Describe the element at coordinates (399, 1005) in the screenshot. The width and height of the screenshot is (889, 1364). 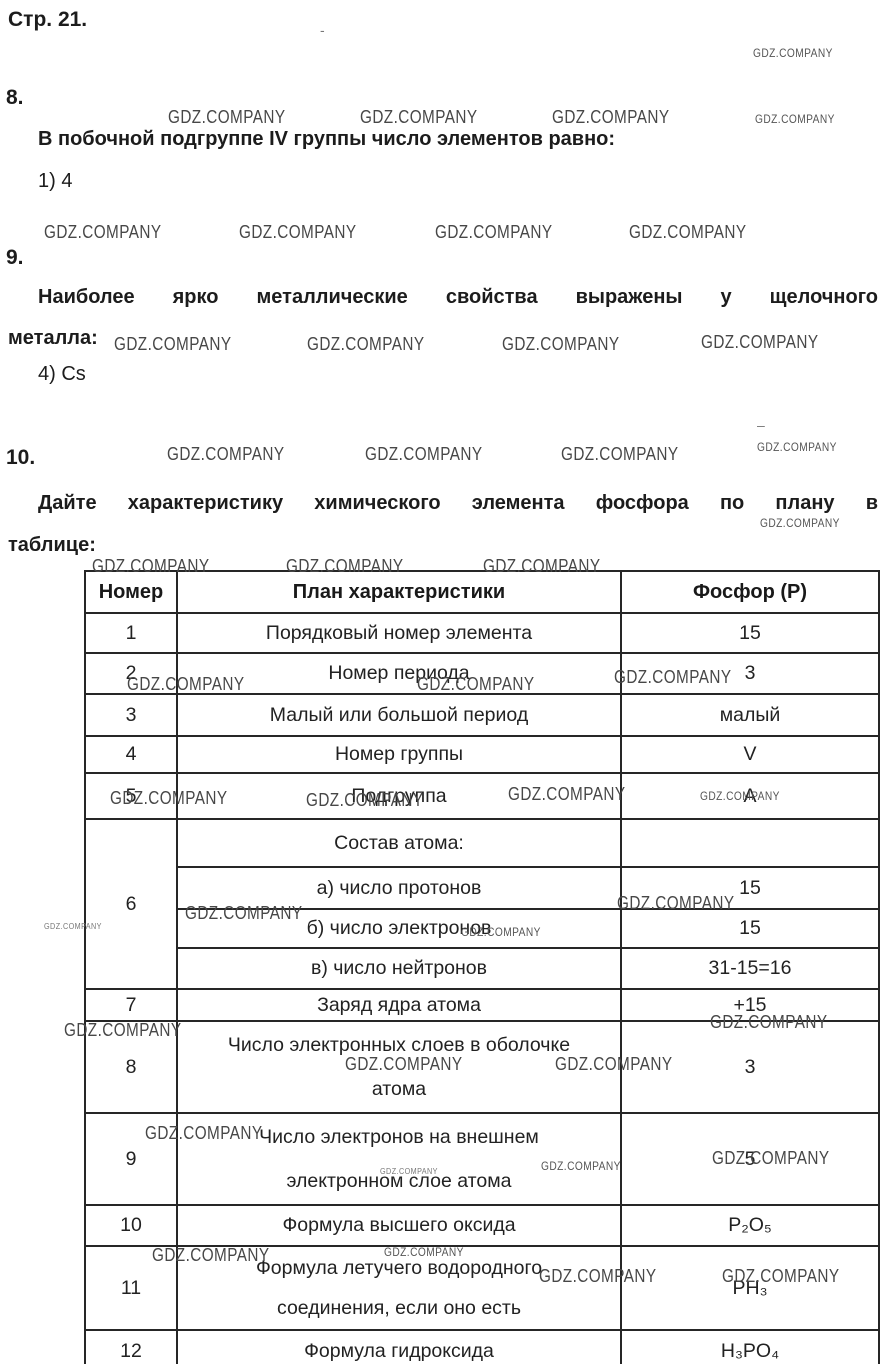
I see `plan-cell: Заряд ядра атома` at that location.